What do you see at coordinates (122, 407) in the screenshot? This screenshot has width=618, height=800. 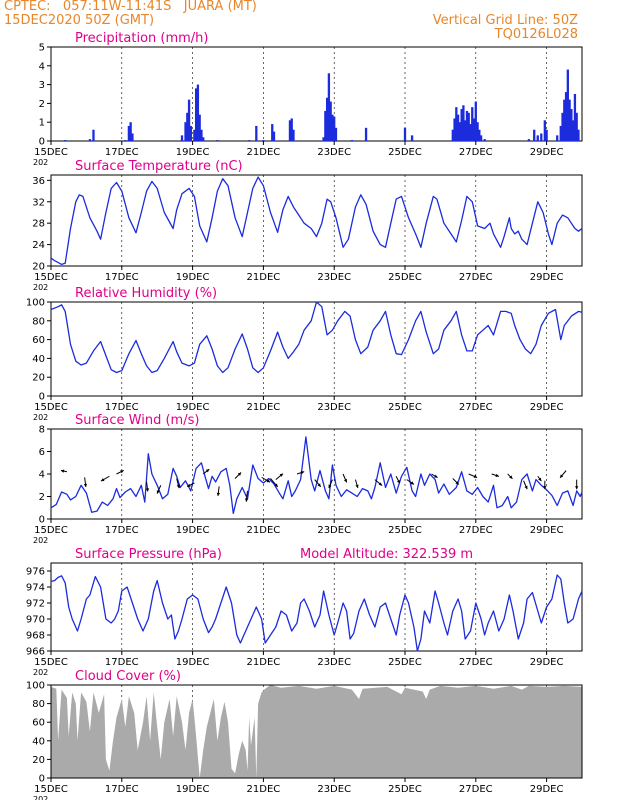 I see `x-tick-label: 17DEC` at bounding box center [122, 407].